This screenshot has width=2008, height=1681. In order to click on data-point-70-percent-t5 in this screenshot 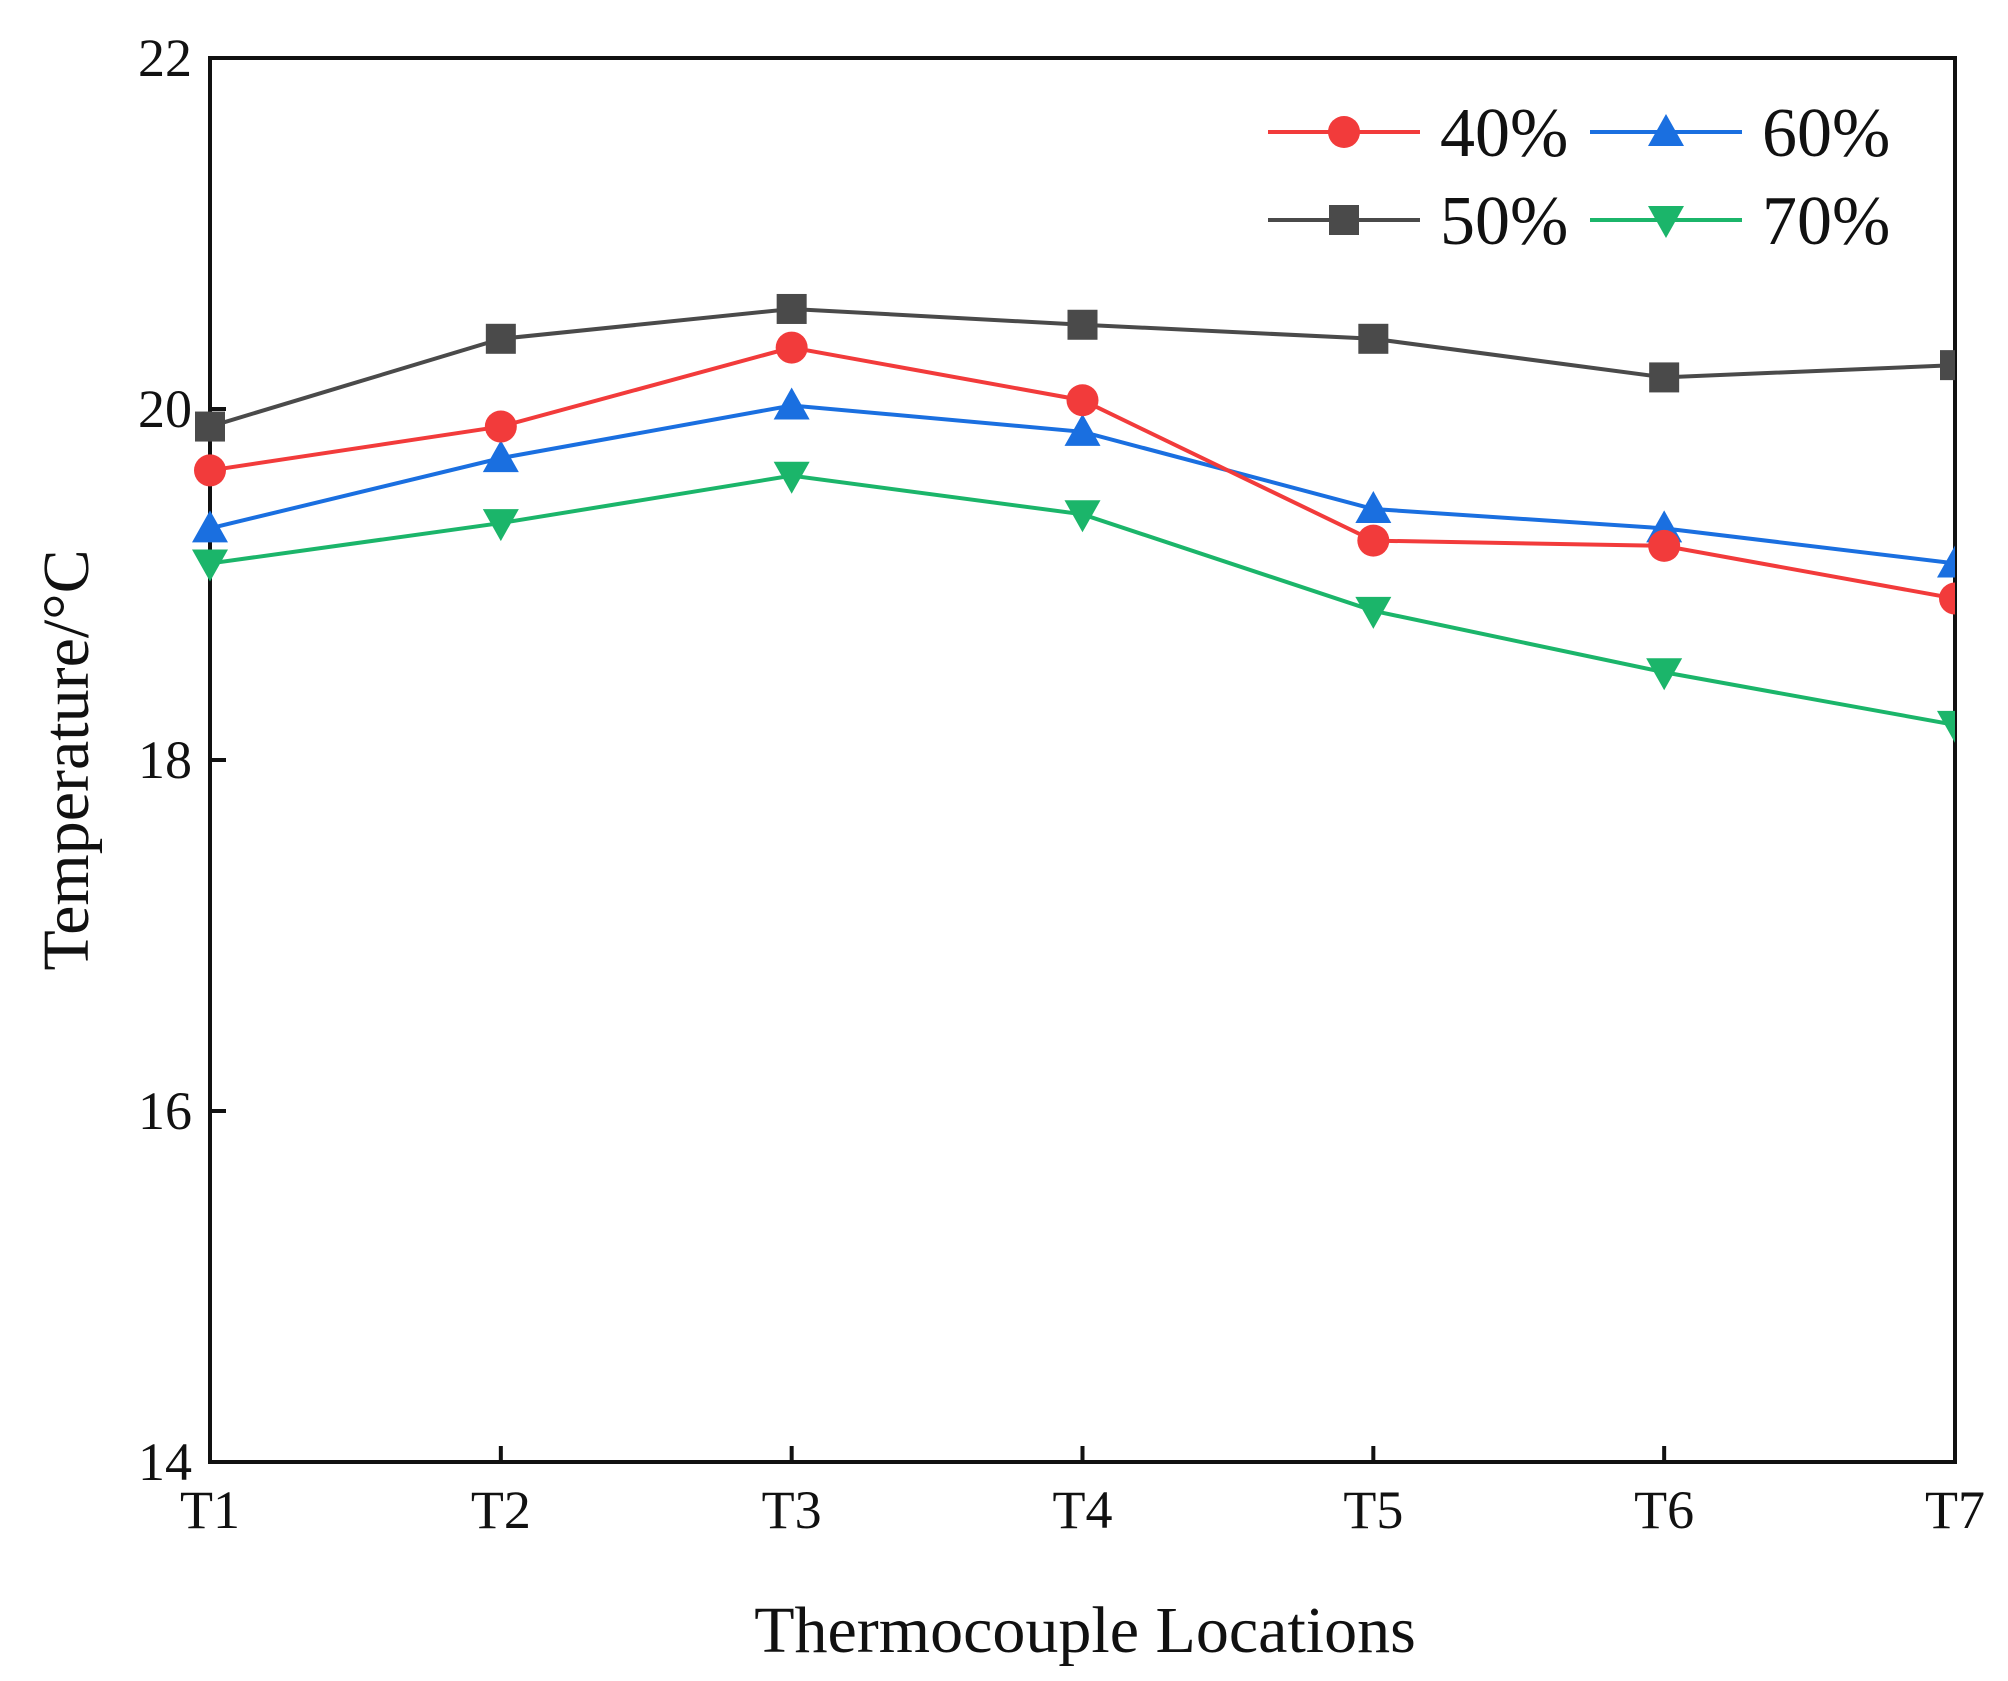, I will do `click(1373, 612)`.